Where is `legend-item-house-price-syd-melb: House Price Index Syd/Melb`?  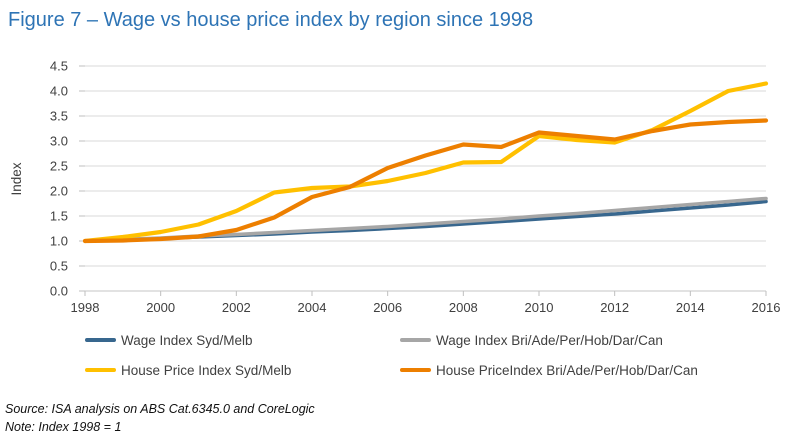
legend-item-house-price-syd-melb: House Price Index Syd/Melb is located at coordinates (242, 370).